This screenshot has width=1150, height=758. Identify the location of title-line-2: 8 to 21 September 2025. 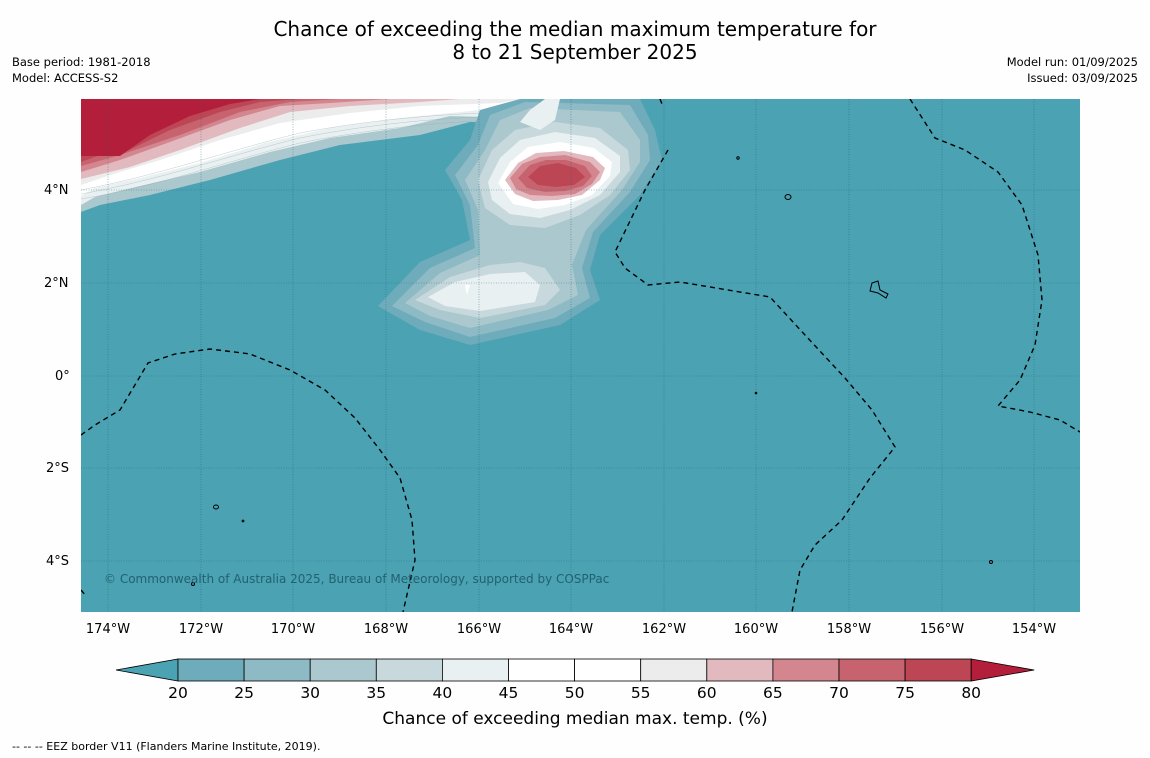
(575, 52).